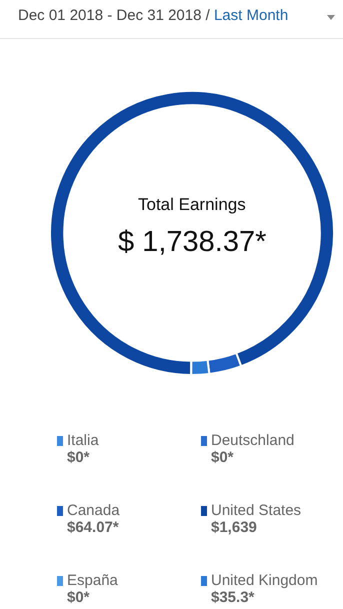 The image size is (343, 609). Describe the element at coordinates (233, 597) in the screenshot. I see `data-label: $35.3*` at that location.